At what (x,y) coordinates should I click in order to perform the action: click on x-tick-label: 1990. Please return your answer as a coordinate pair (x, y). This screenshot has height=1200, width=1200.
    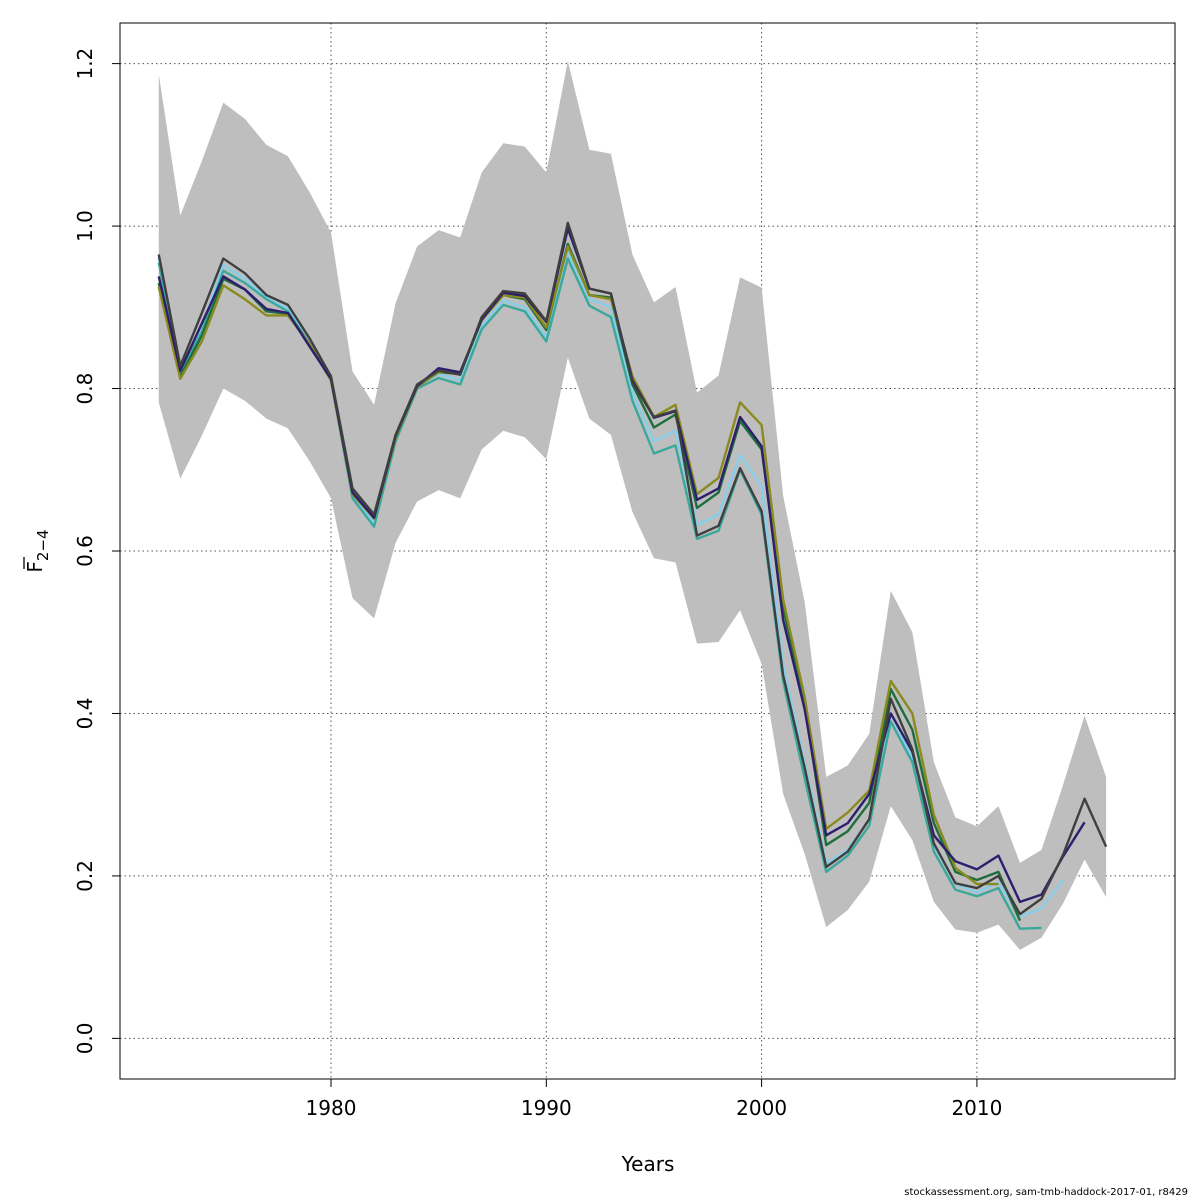
    Looking at the image, I should click on (546, 1108).